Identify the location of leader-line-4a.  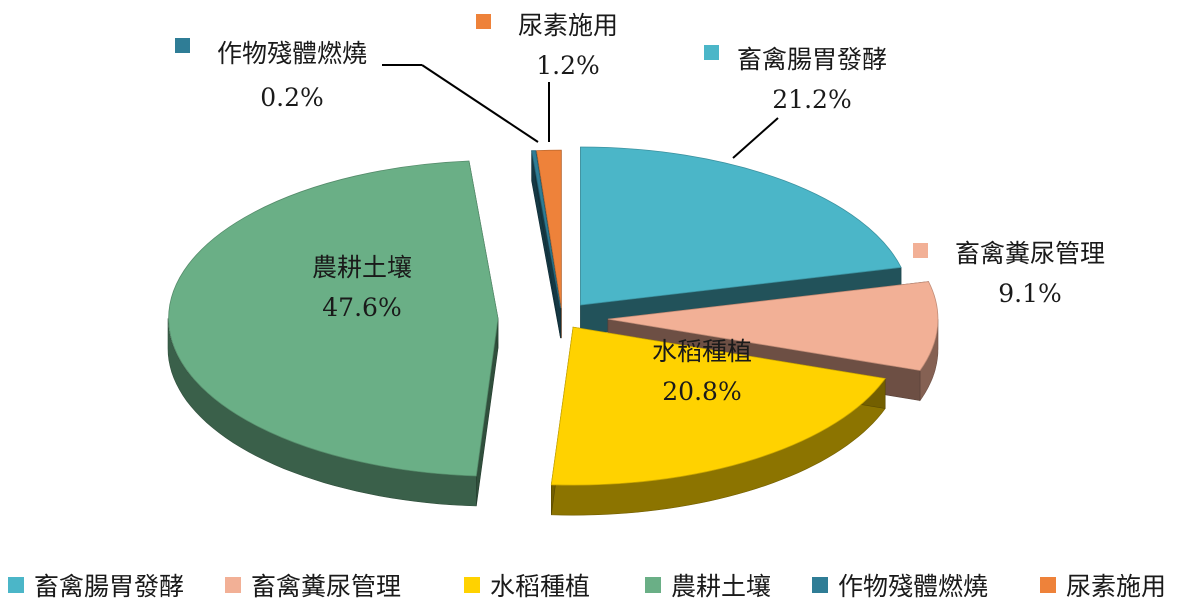
(480, 103).